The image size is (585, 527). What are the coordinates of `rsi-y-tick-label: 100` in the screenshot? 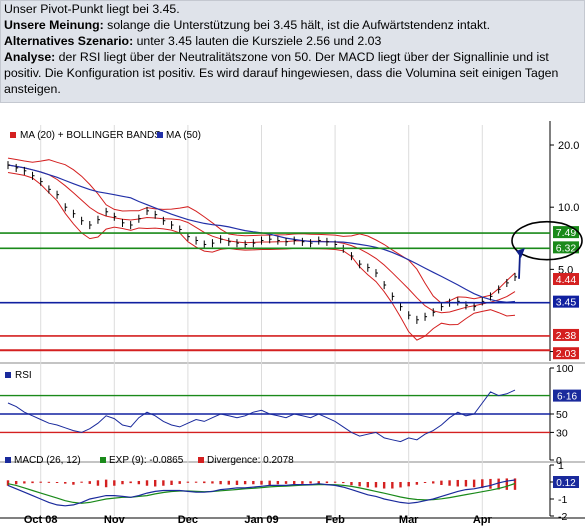 It's located at (565, 369).